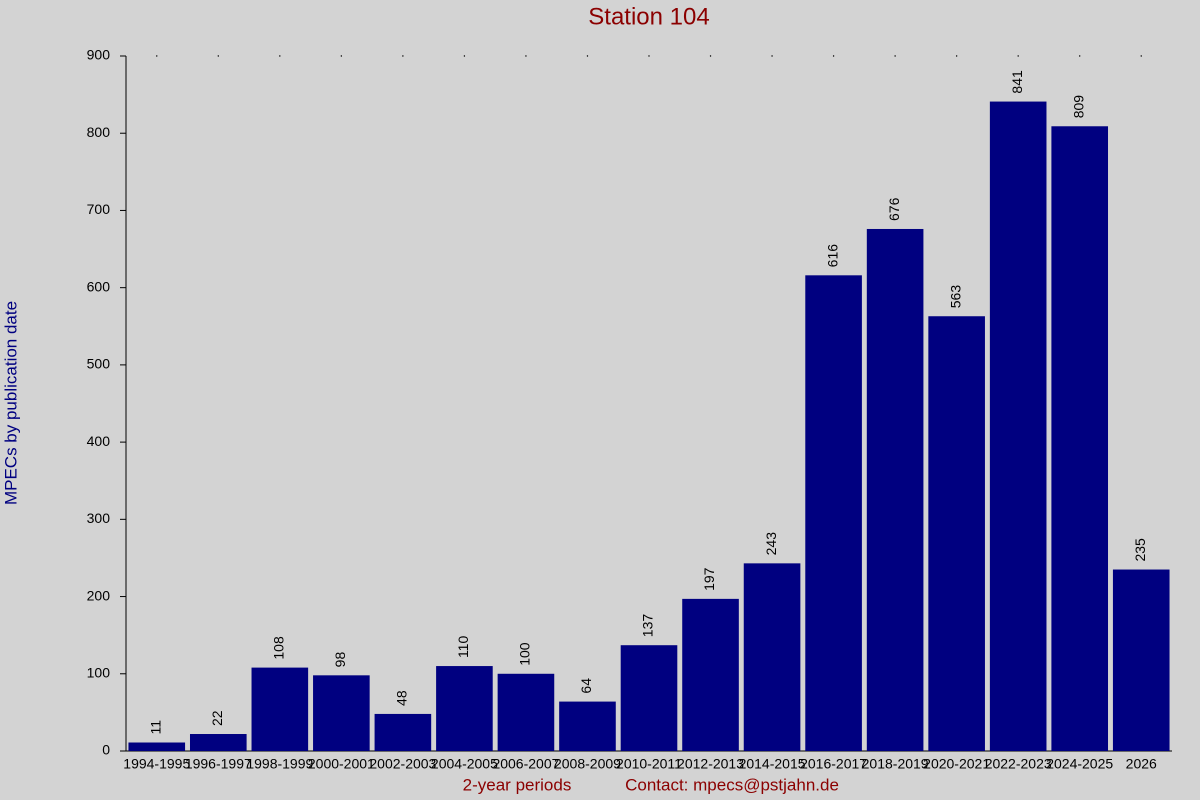 The image size is (1200, 800). Describe the element at coordinates (1079, 764) in the screenshot. I see `x-tick-label: 2024-2025` at that location.